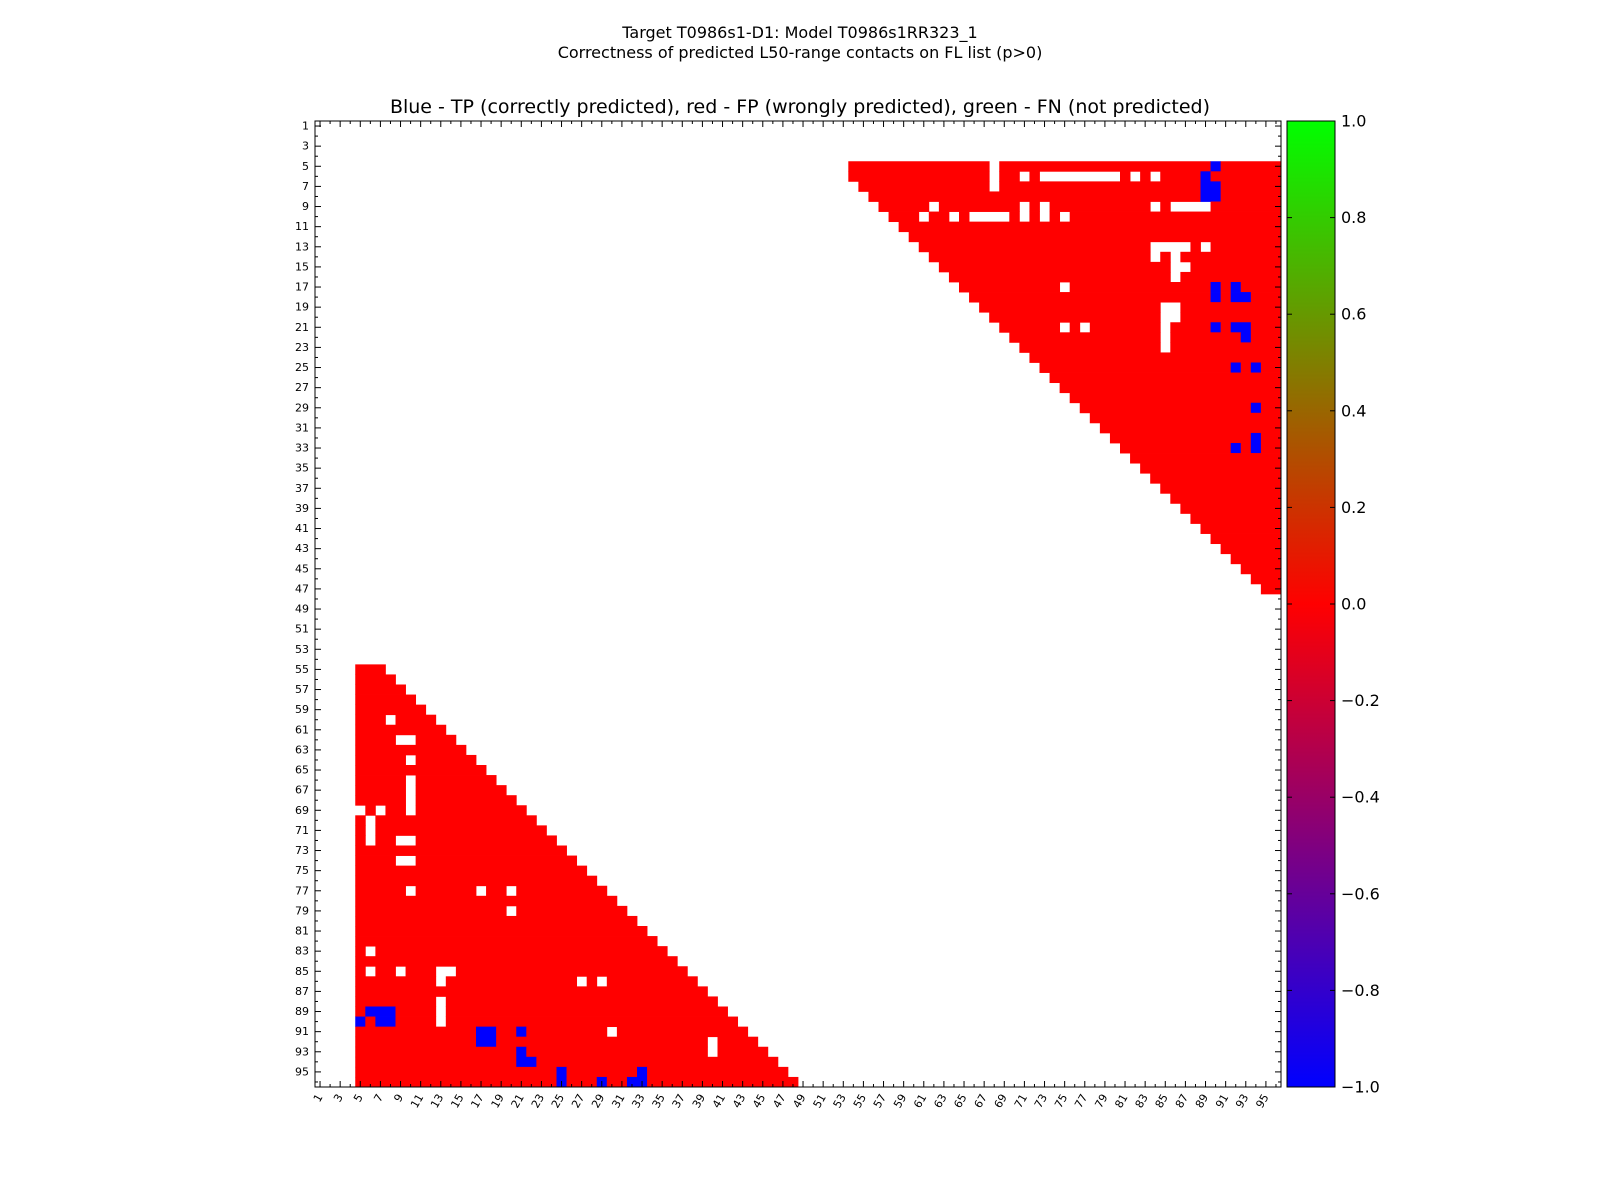 Image resolution: width=1600 pixels, height=1200 pixels. What do you see at coordinates (302, 830) in the screenshot?
I see `y-tick-label: 71` at bounding box center [302, 830].